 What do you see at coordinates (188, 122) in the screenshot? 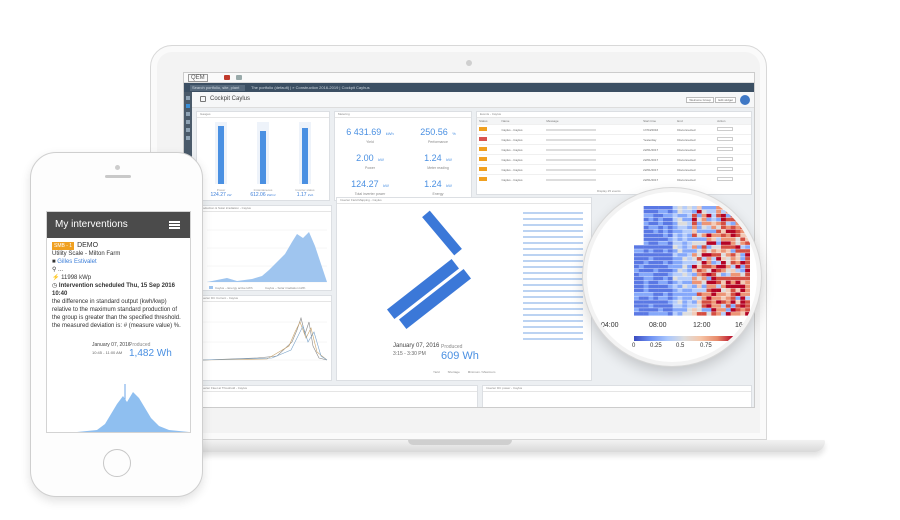
I see `map-icon` at bounding box center [188, 122].